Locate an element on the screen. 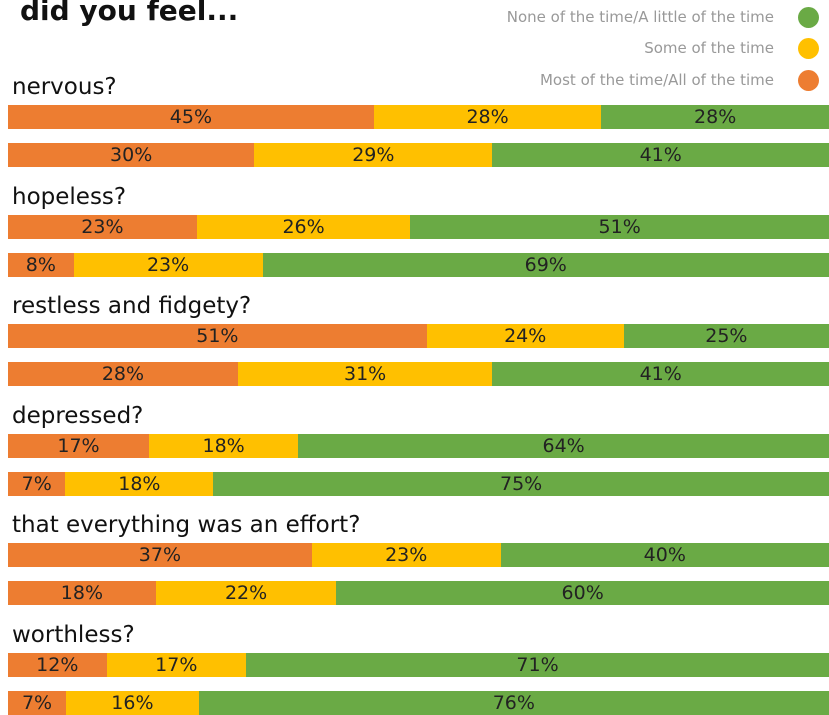 The height and width of the screenshot is (715, 829). bar-segment-some: 22% is located at coordinates (246, 593).